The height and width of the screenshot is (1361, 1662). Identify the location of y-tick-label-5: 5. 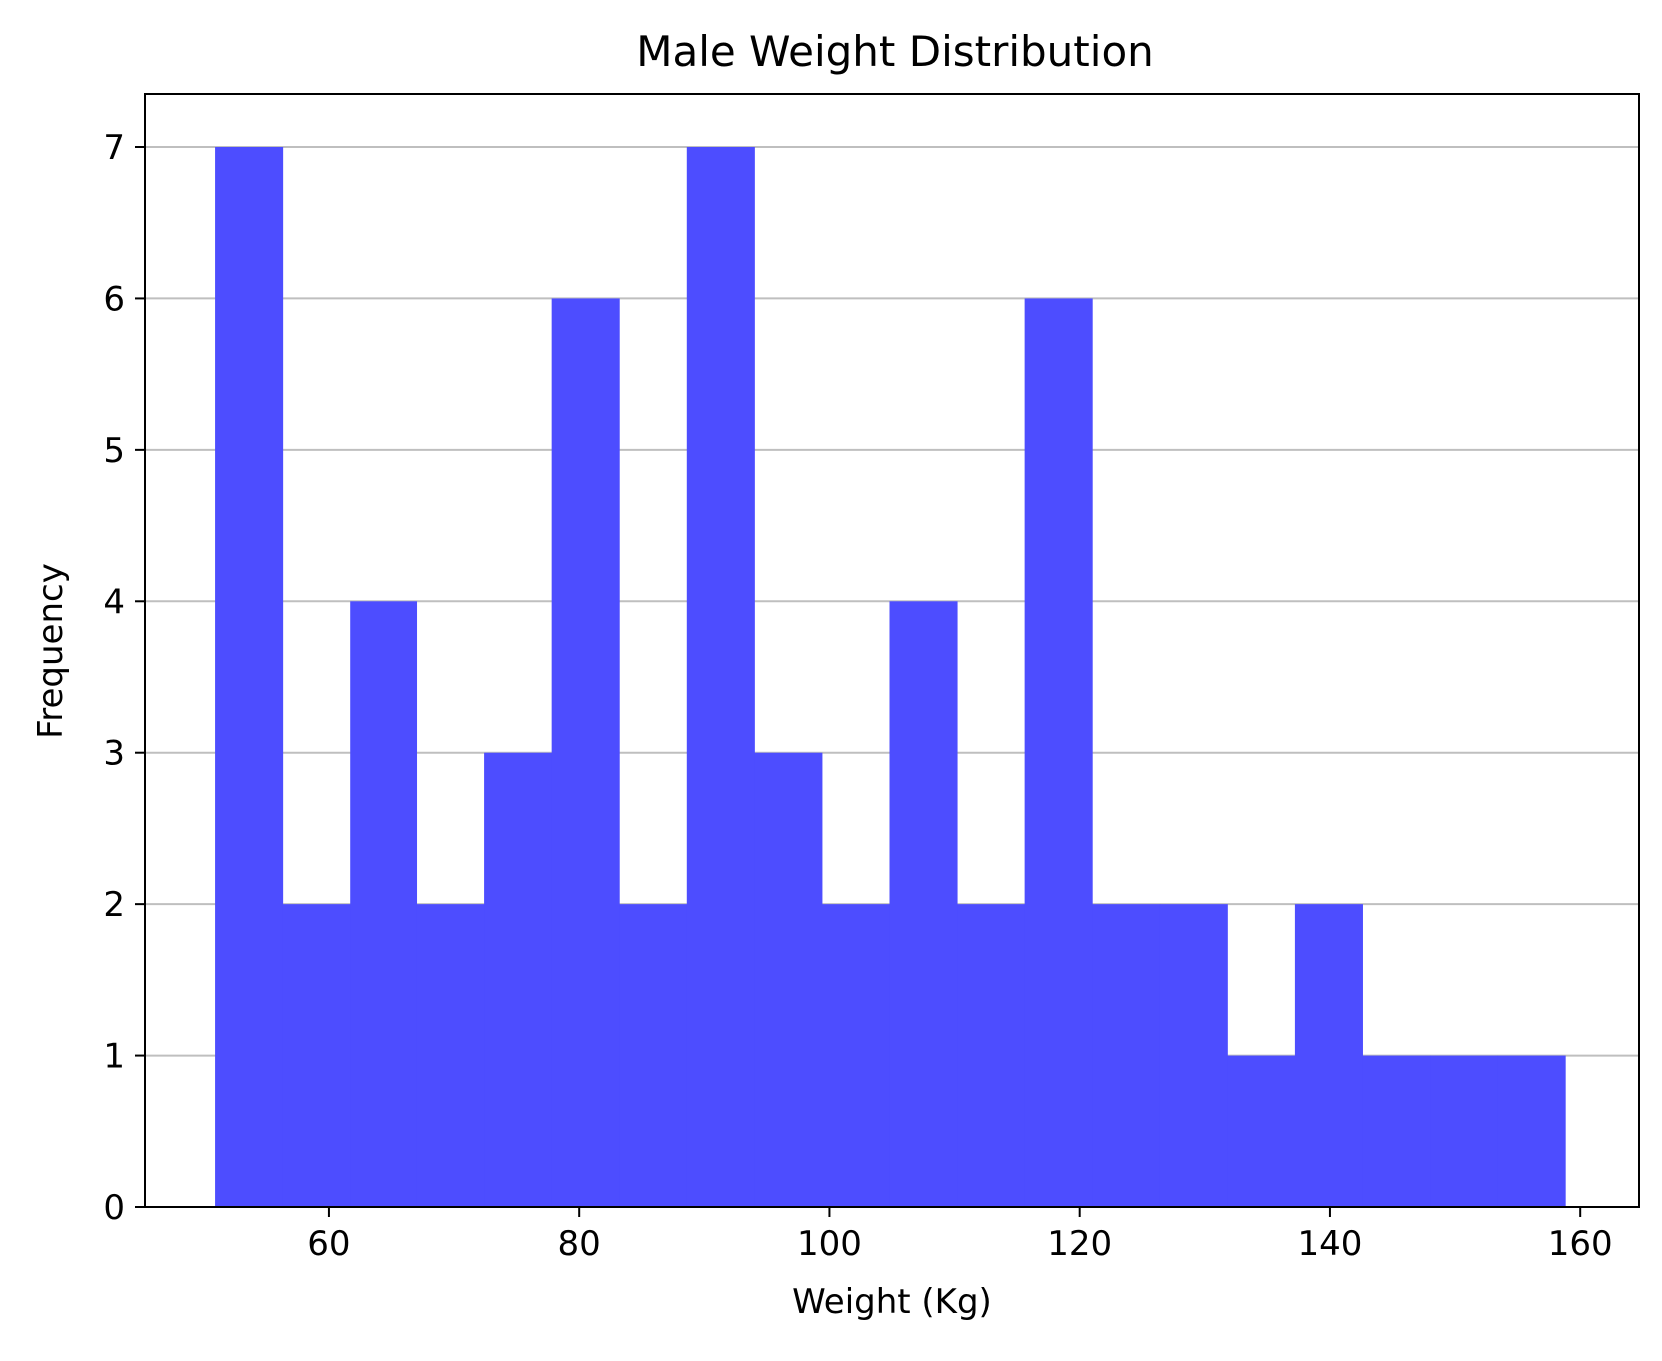
(114, 451).